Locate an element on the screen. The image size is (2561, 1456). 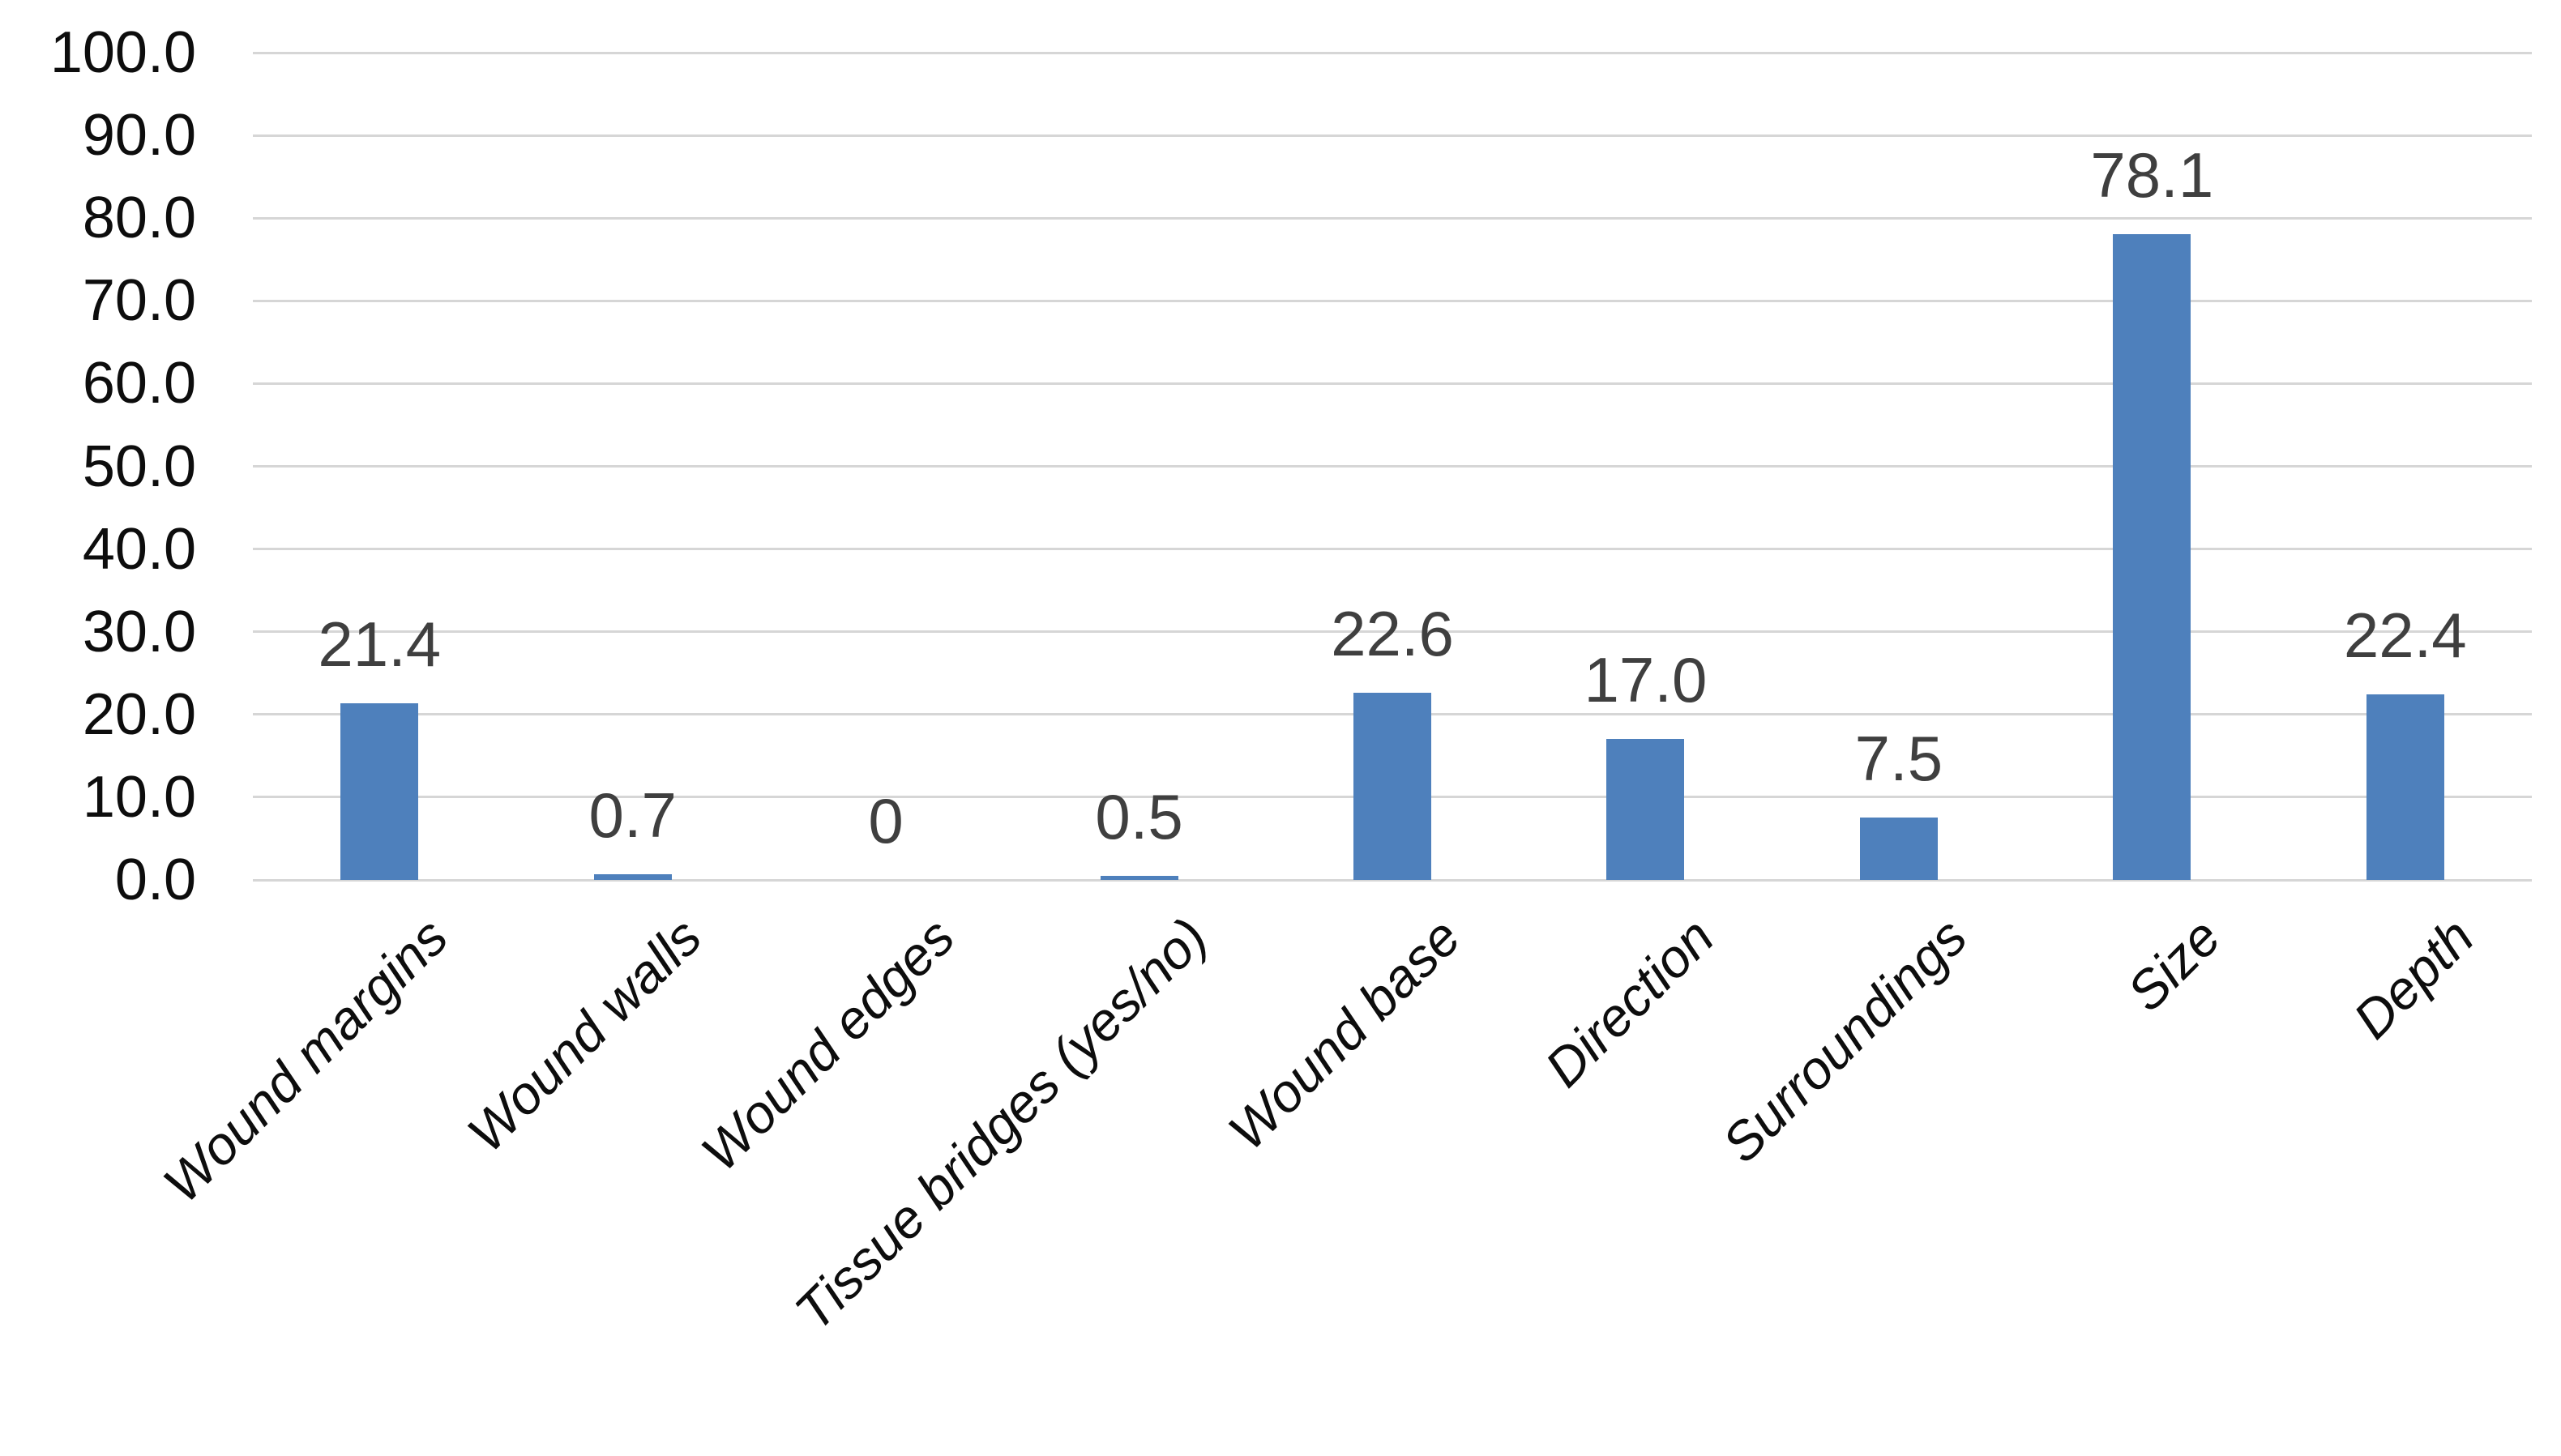
x-axis-category-label: Tissue bridges (yes/no) is located at coordinates (1001, 1124).